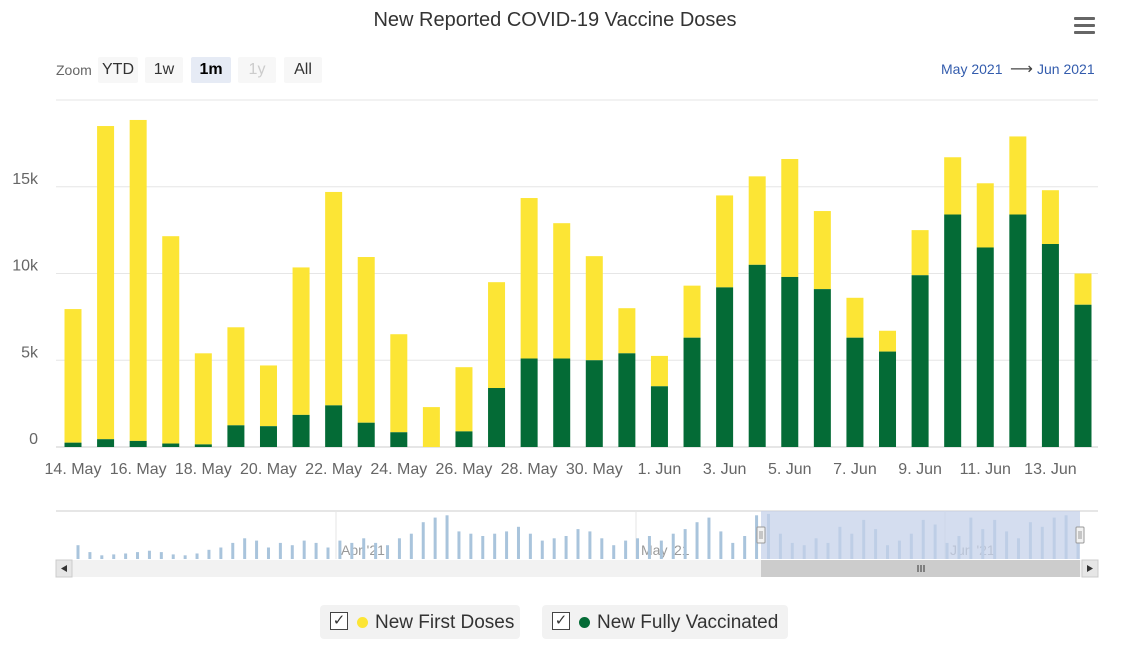 The width and height of the screenshot is (1121, 648). Describe the element at coordinates (920, 535) in the screenshot. I see `navigator-selection` at that location.